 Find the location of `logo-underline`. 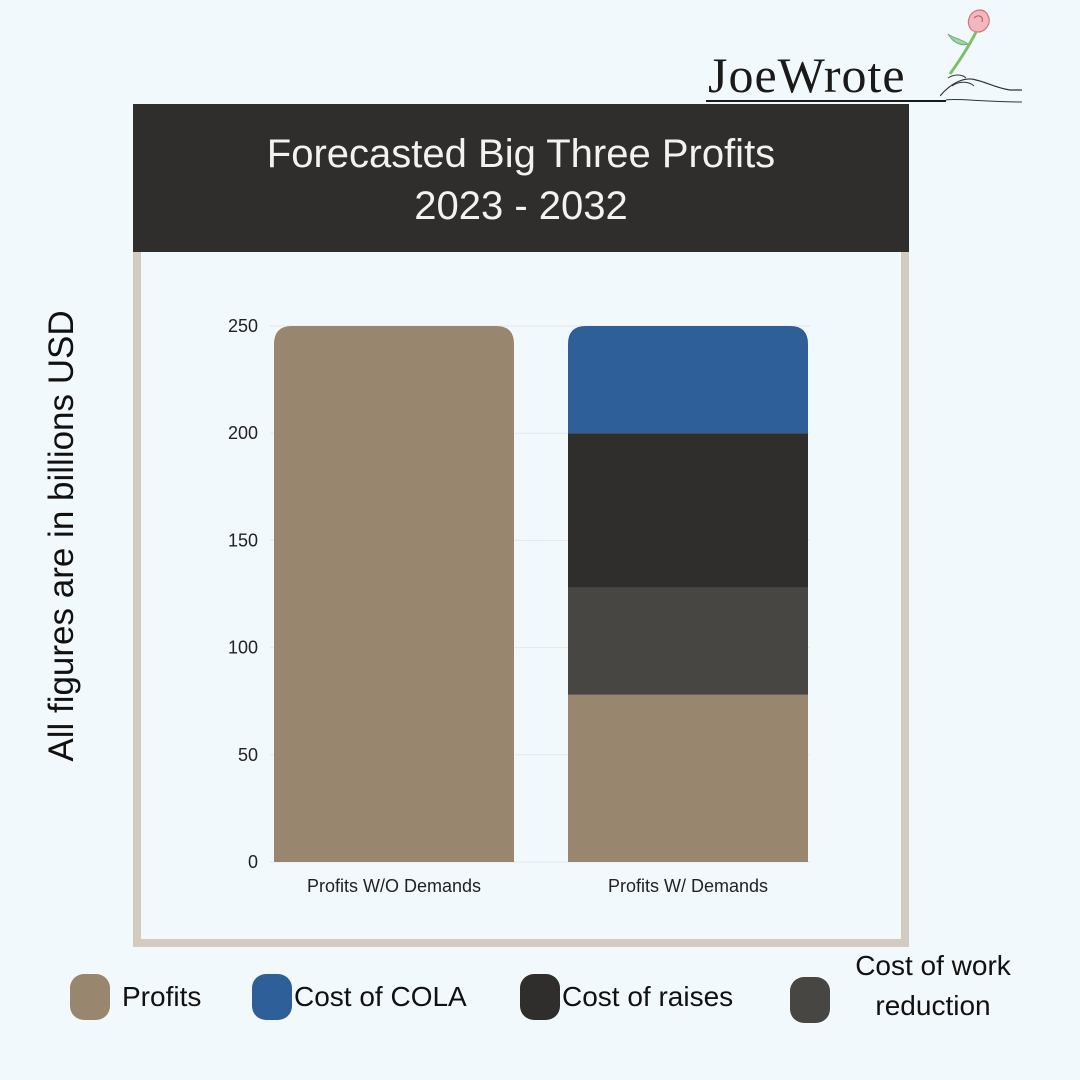

logo-underline is located at coordinates (826, 101).